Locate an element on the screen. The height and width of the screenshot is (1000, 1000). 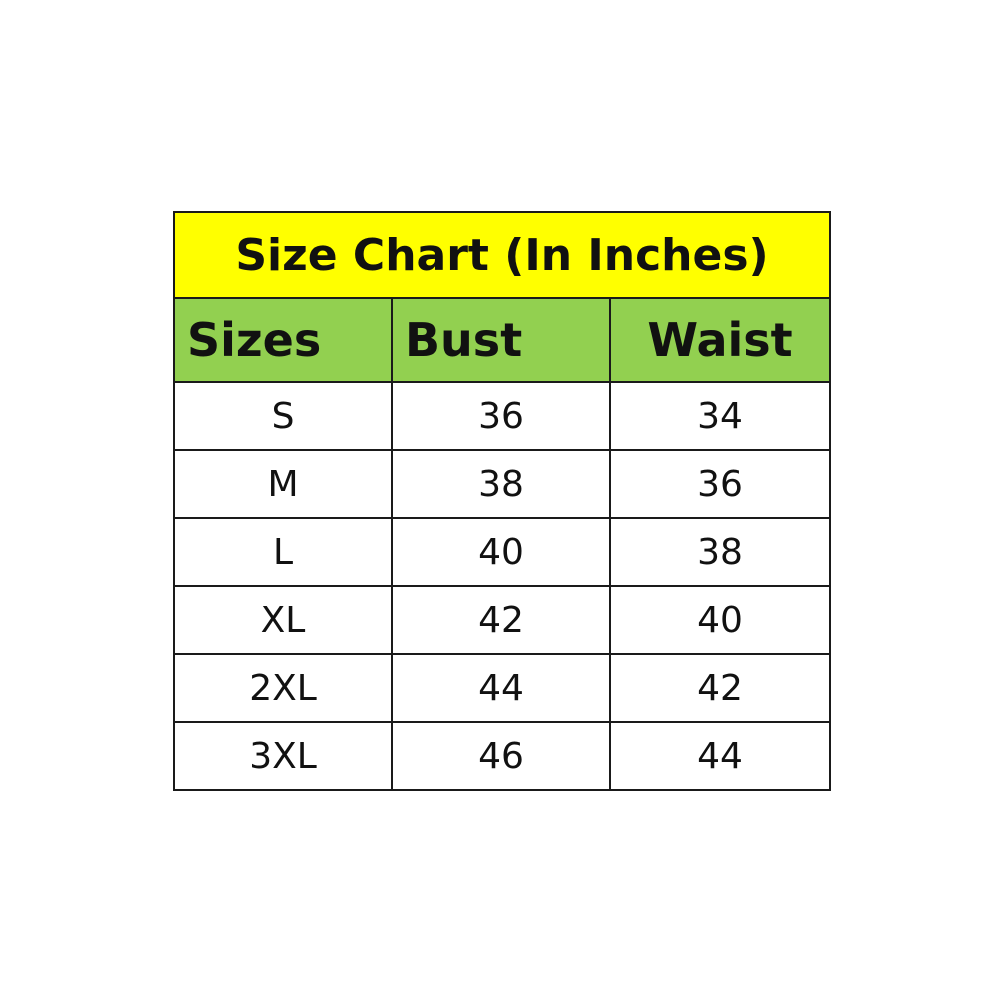
header-sizes: Sizes is located at coordinates (283, 340).